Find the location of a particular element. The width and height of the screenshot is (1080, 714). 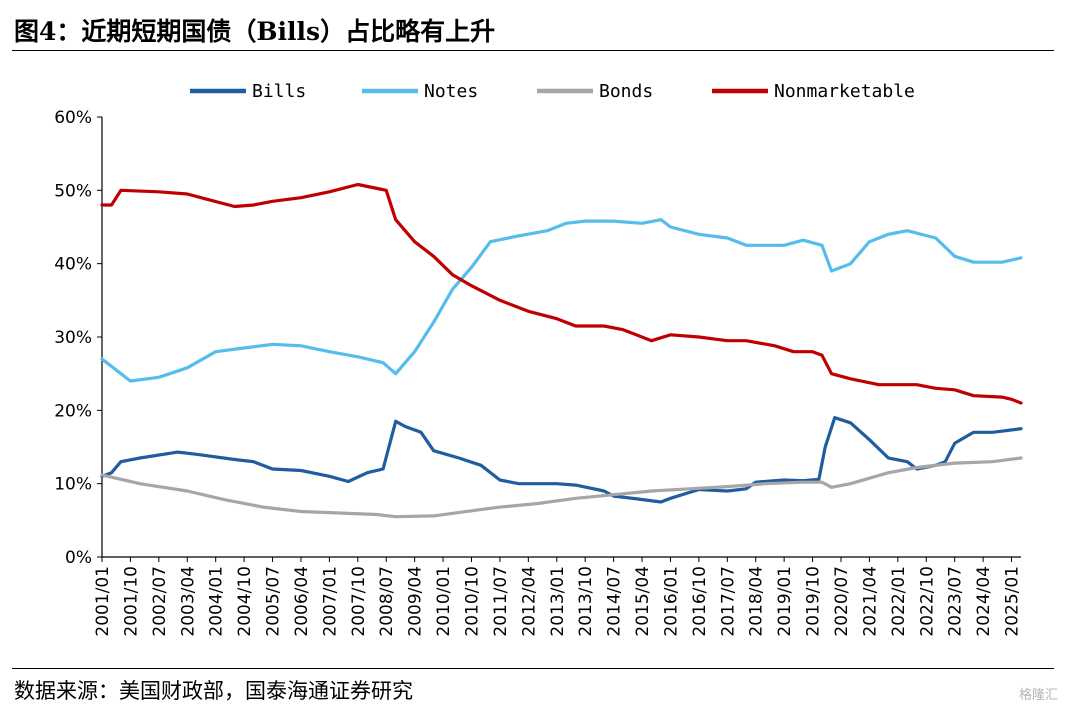

y-tick-label: 10% is located at coordinates (73, 485).